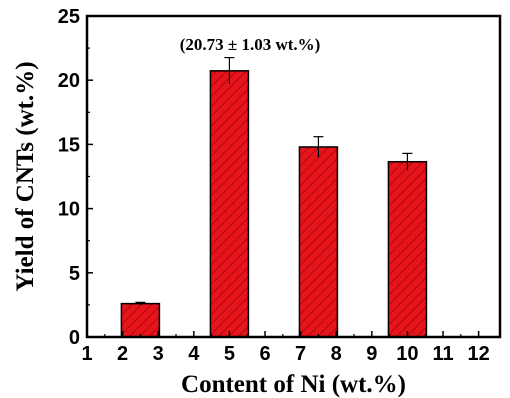  I want to click on x-tick-label: 1, so click(86, 354).